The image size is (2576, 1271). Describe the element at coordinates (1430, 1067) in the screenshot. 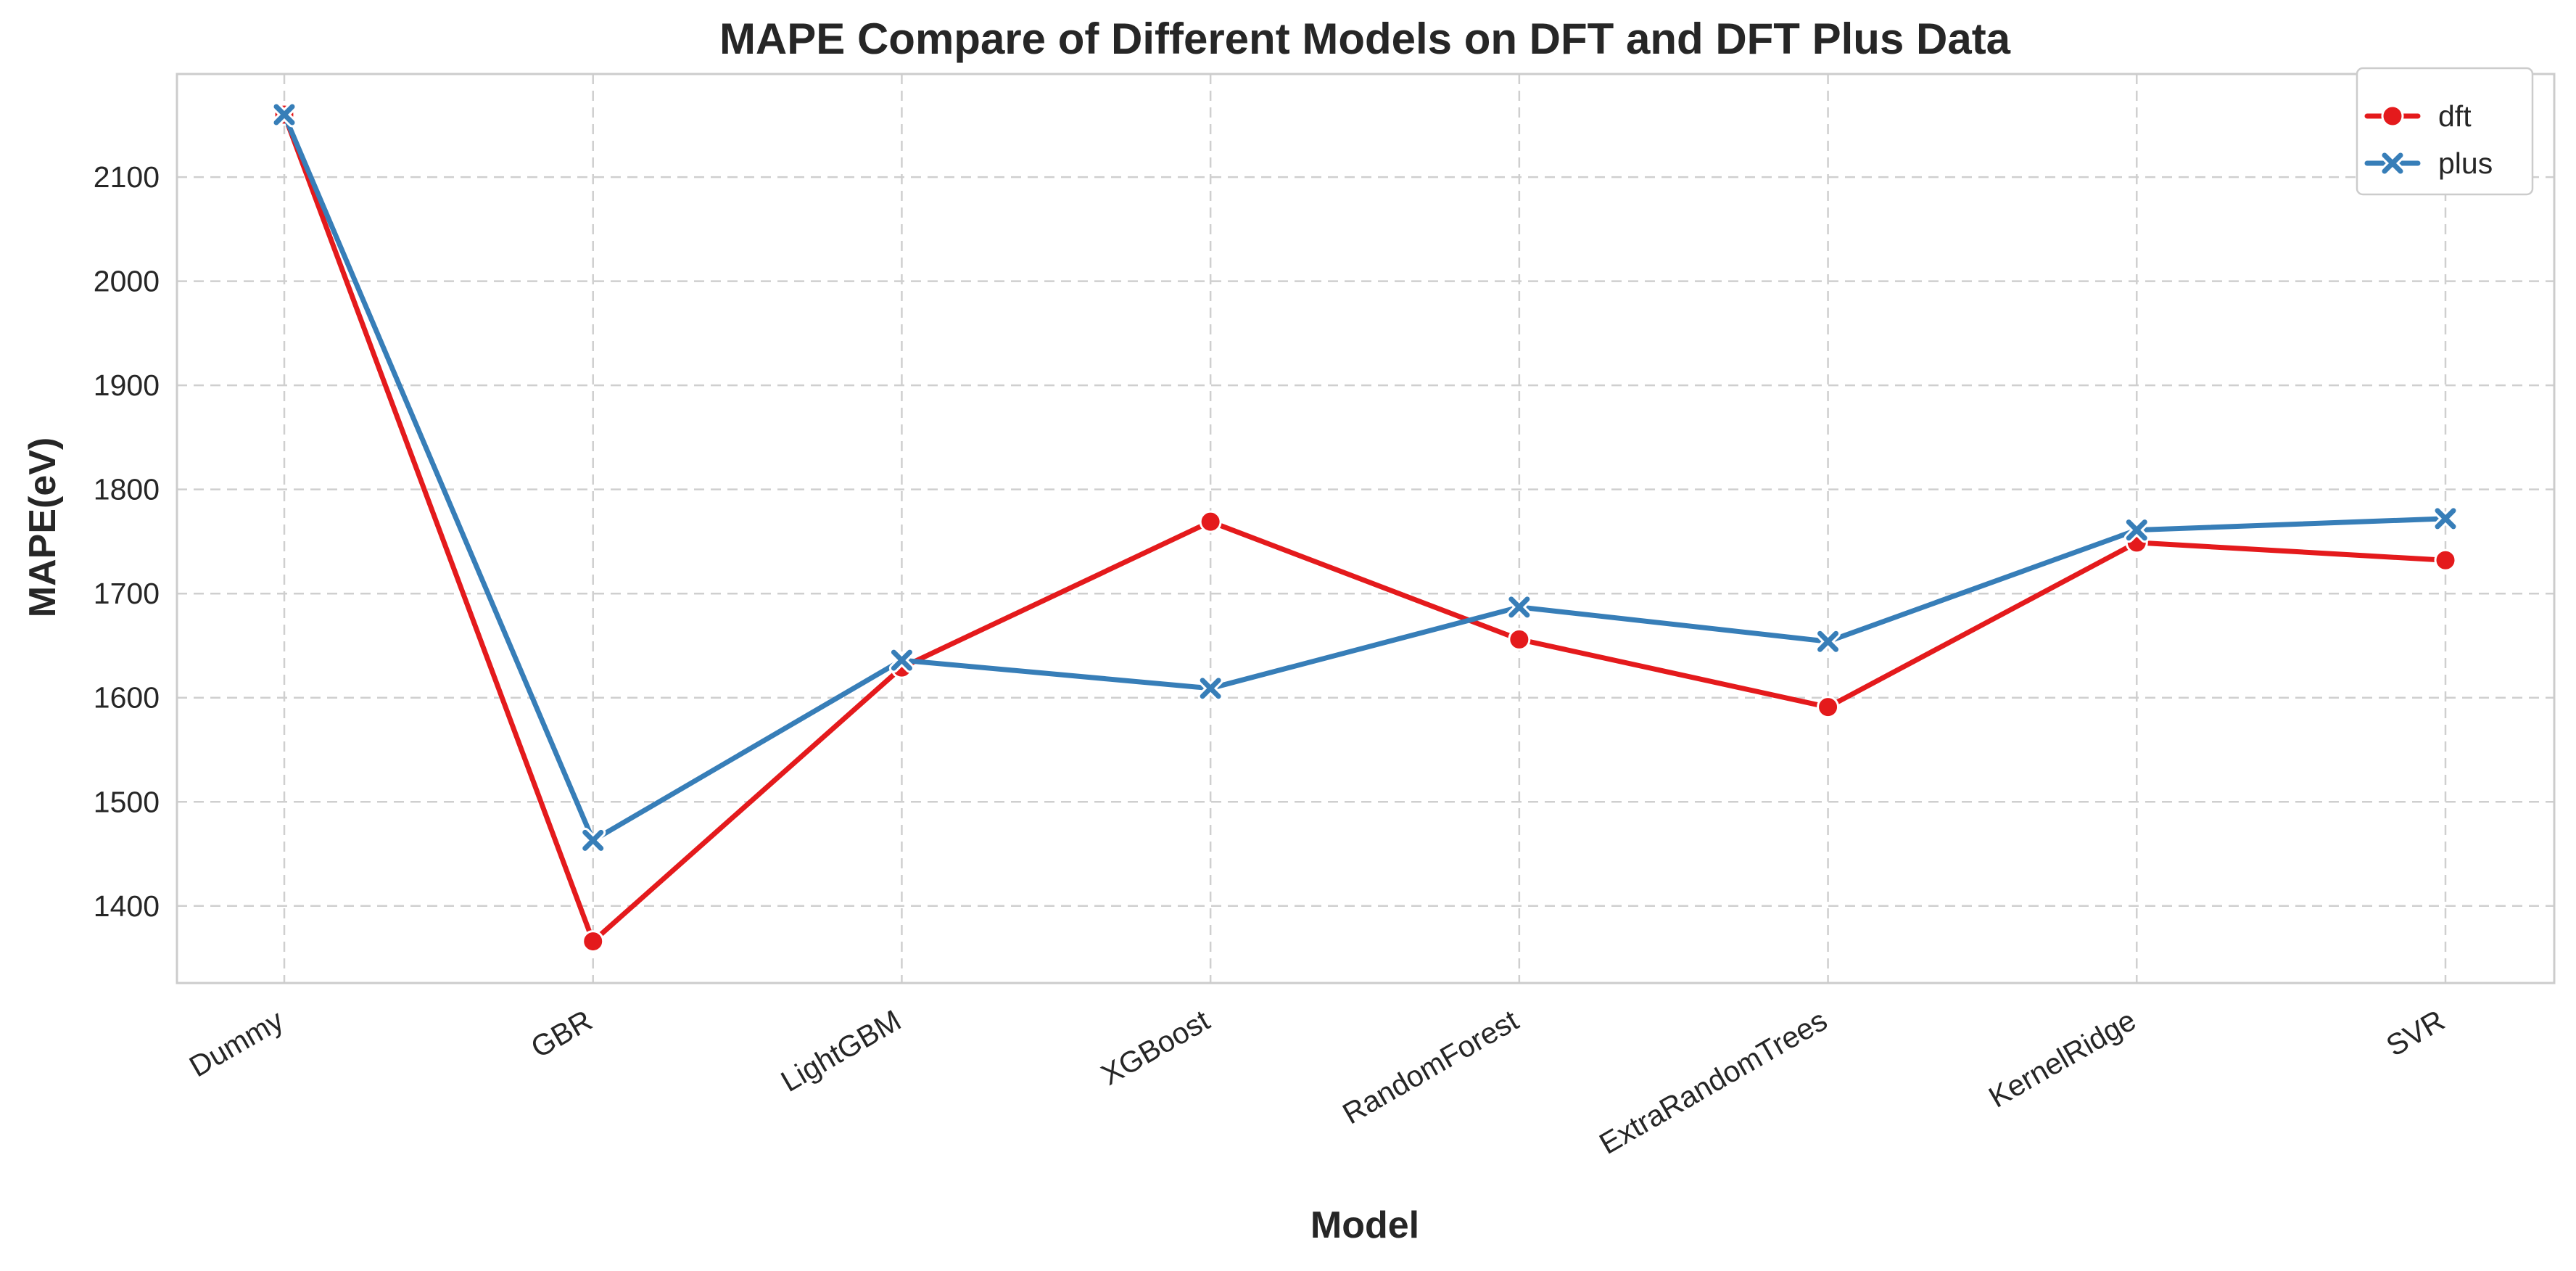

I see `x-tick-label: RandomForest` at that location.